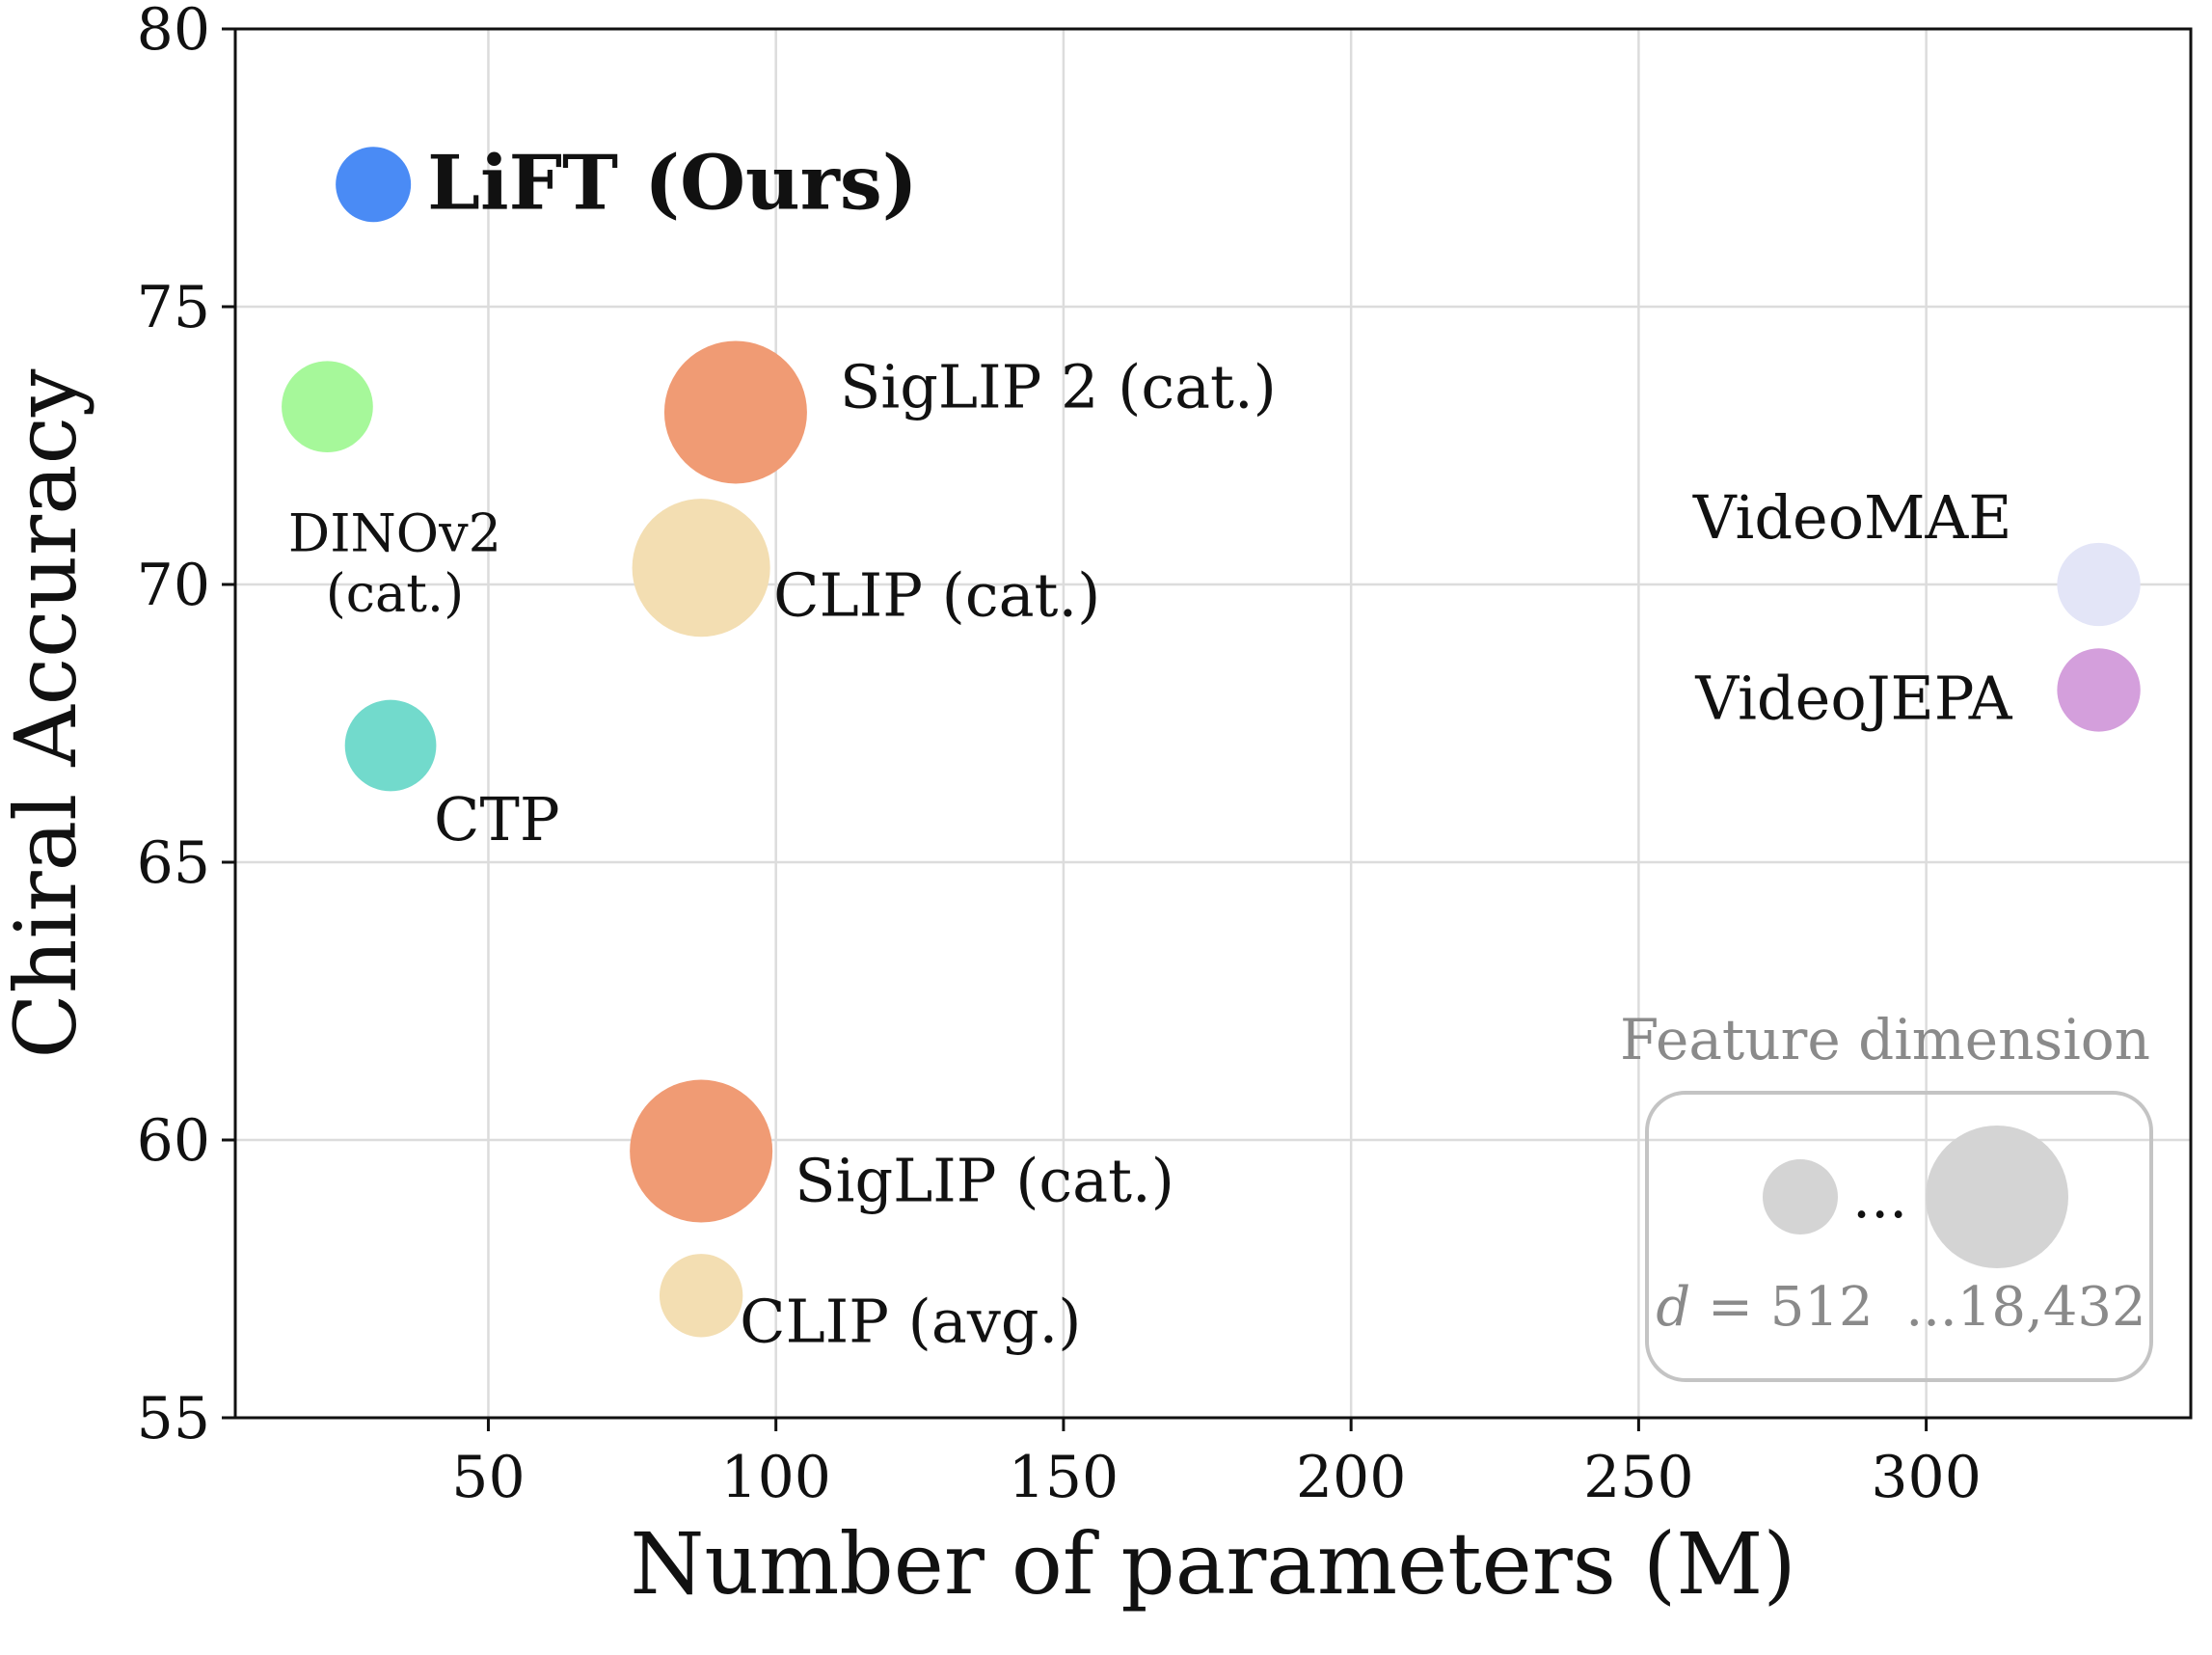 Image resolution: width=2212 pixels, height=1655 pixels. What do you see at coordinates (1064, 1477) in the screenshot?
I see `x-tick-label: 150` at bounding box center [1064, 1477].